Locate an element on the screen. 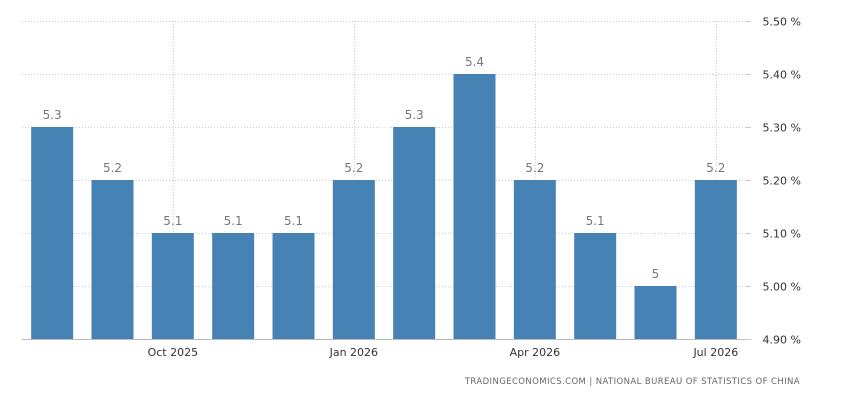  x-tick-label: Apr 2026 is located at coordinates (535, 352).